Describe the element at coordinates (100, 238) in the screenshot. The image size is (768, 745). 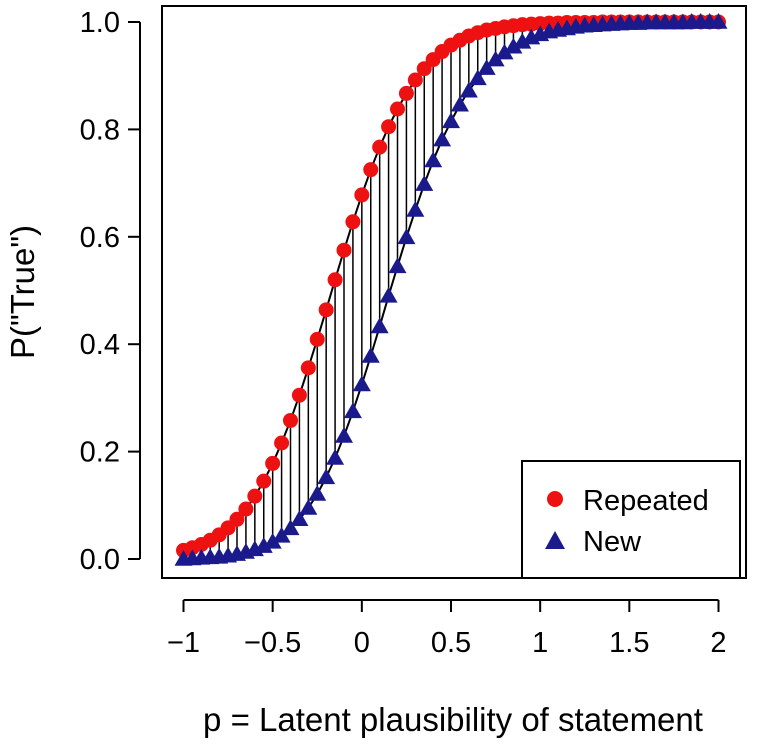
I see `y-tick-label: 0.6` at that location.